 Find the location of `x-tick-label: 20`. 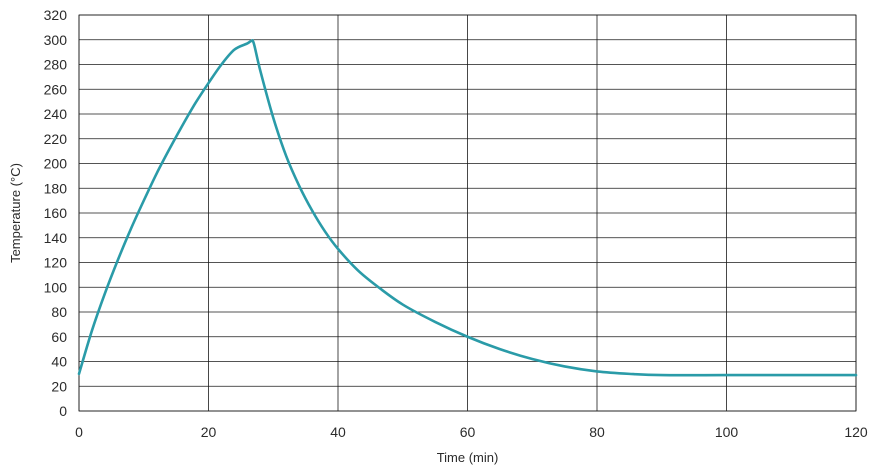

x-tick-label: 20 is located at coordinates (209, 432).